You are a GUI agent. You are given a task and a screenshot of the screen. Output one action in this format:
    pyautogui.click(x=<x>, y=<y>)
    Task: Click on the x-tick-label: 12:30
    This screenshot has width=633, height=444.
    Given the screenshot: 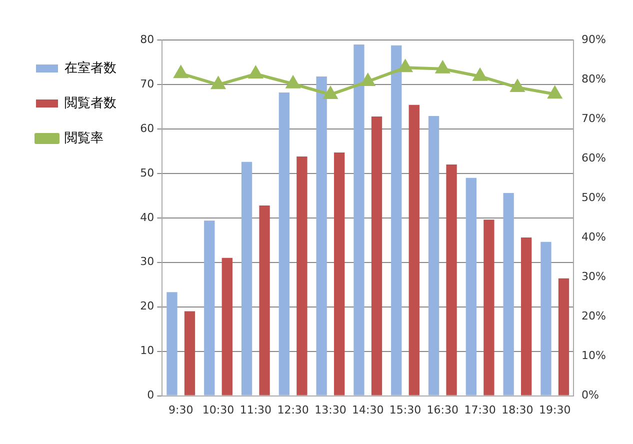 What is the action you would take?
    pyautogui.click(x=293, y=409)
    